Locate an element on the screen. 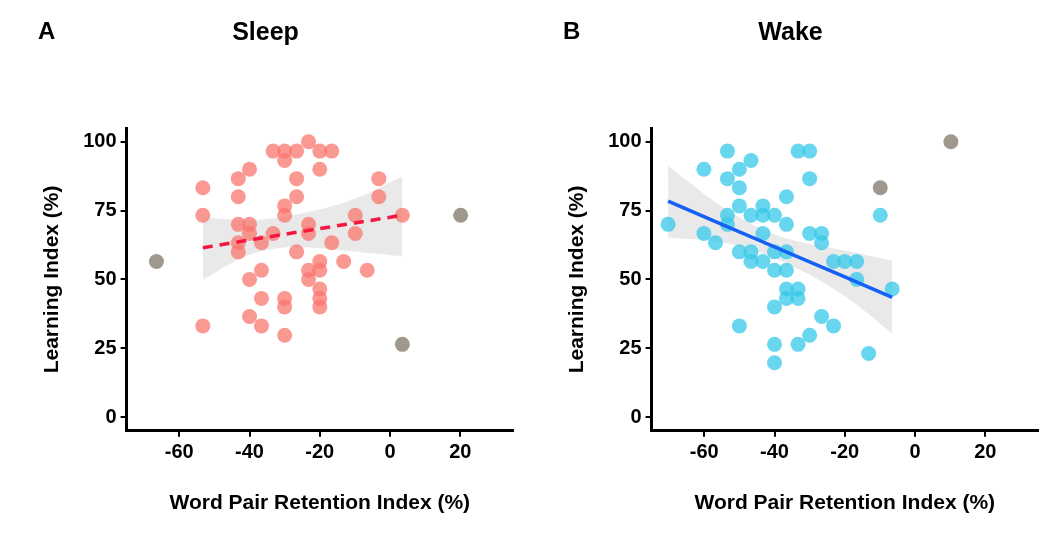 This screenshot has width=1061, height=540. text: B is located at coordinates (572, 30).